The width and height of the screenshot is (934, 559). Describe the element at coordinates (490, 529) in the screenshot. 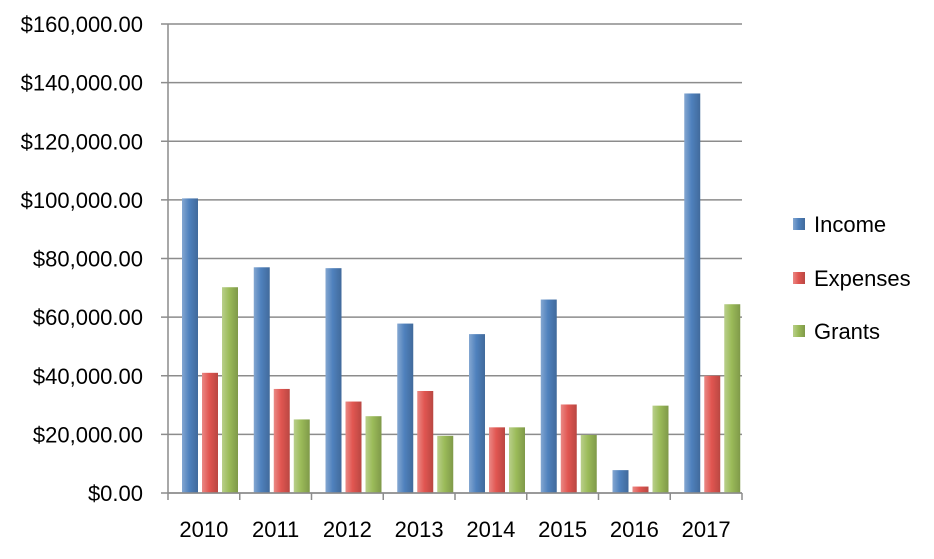

I see `x-tick-label: 2014` at that location.